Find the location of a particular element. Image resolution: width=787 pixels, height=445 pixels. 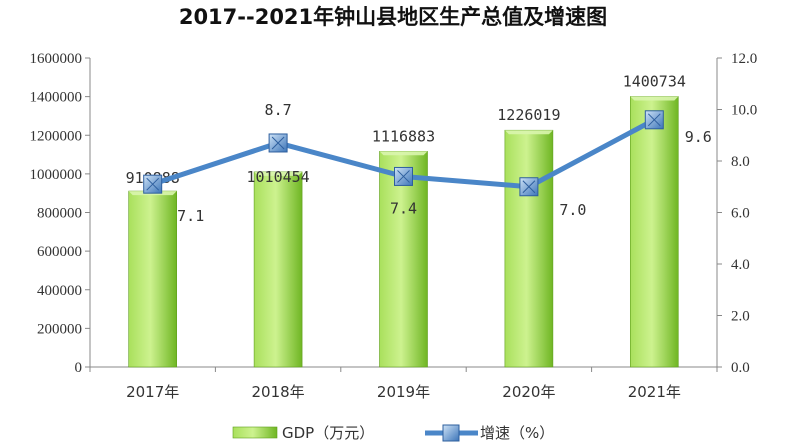

y-left-tick-label: 800000 is located at coordinates (59, 214).